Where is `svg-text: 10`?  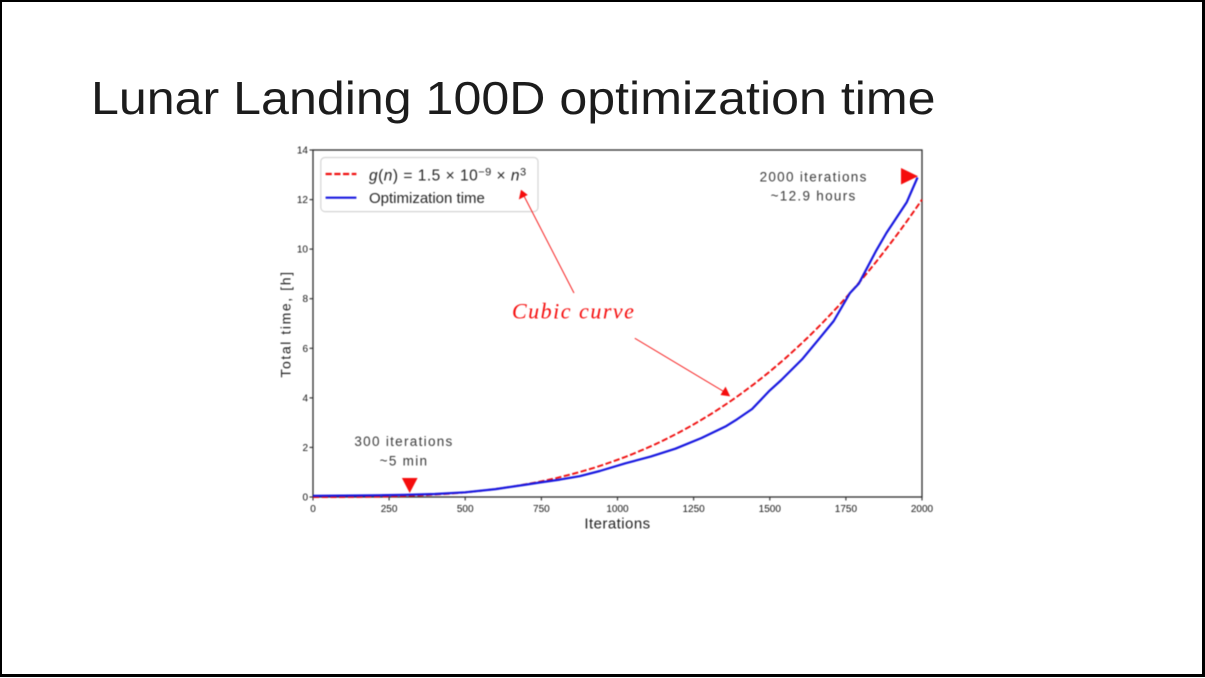 svg-text: 10 is located at coordinates (303, 250).